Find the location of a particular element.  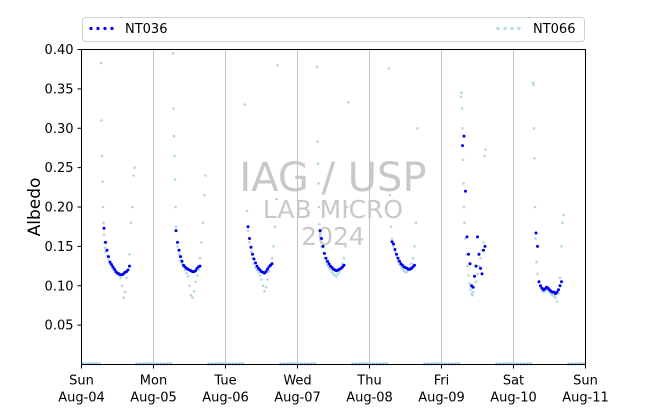

legend: NT036 NT066 is located at coordinates (333, 29).